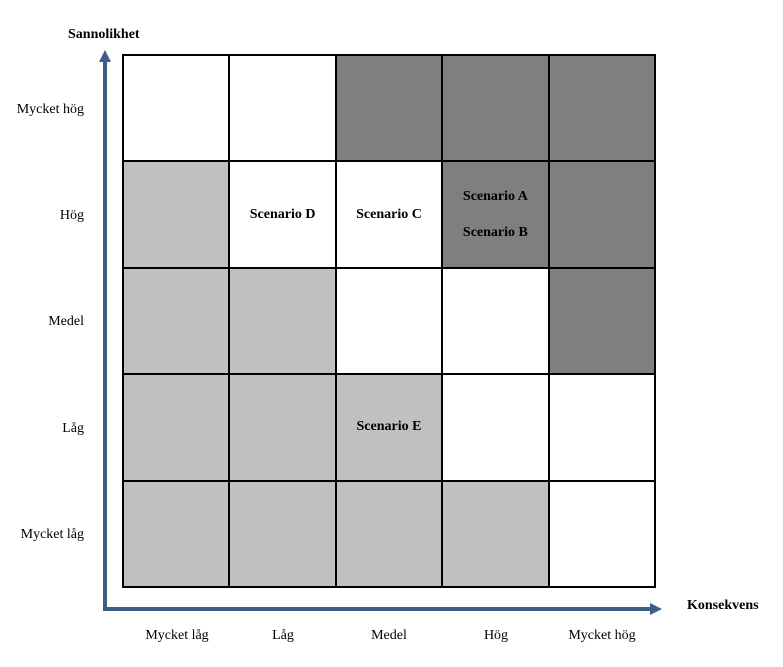 The height and width of the screenshot is (667, 783). I want to click on y-label-hog: Hög, so click(71, 215).